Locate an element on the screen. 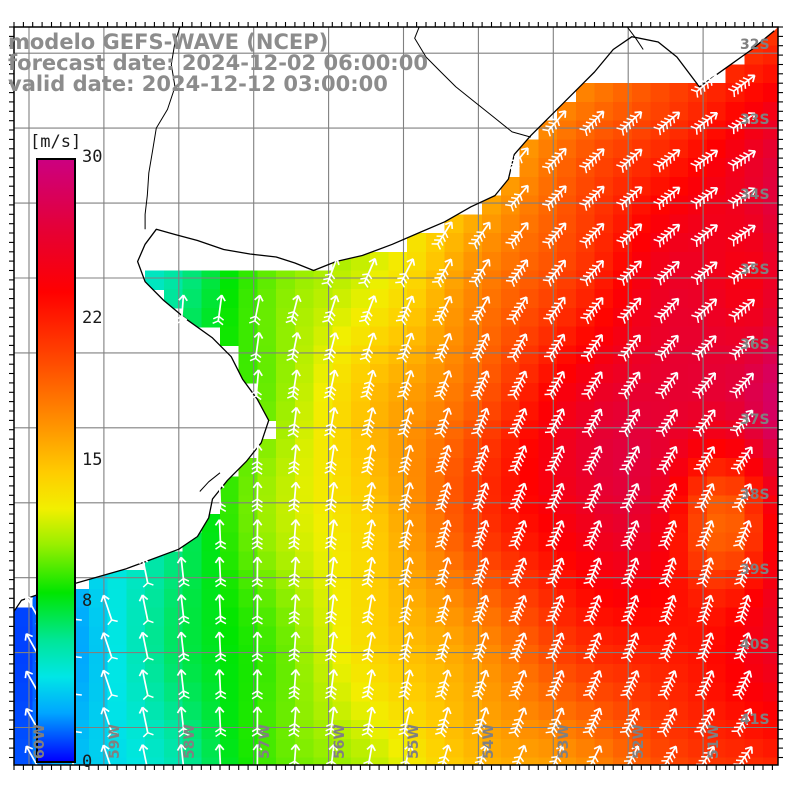  title-model: modelo GEFS-WAVE (NCEP) is located at coordinates (168, 42).